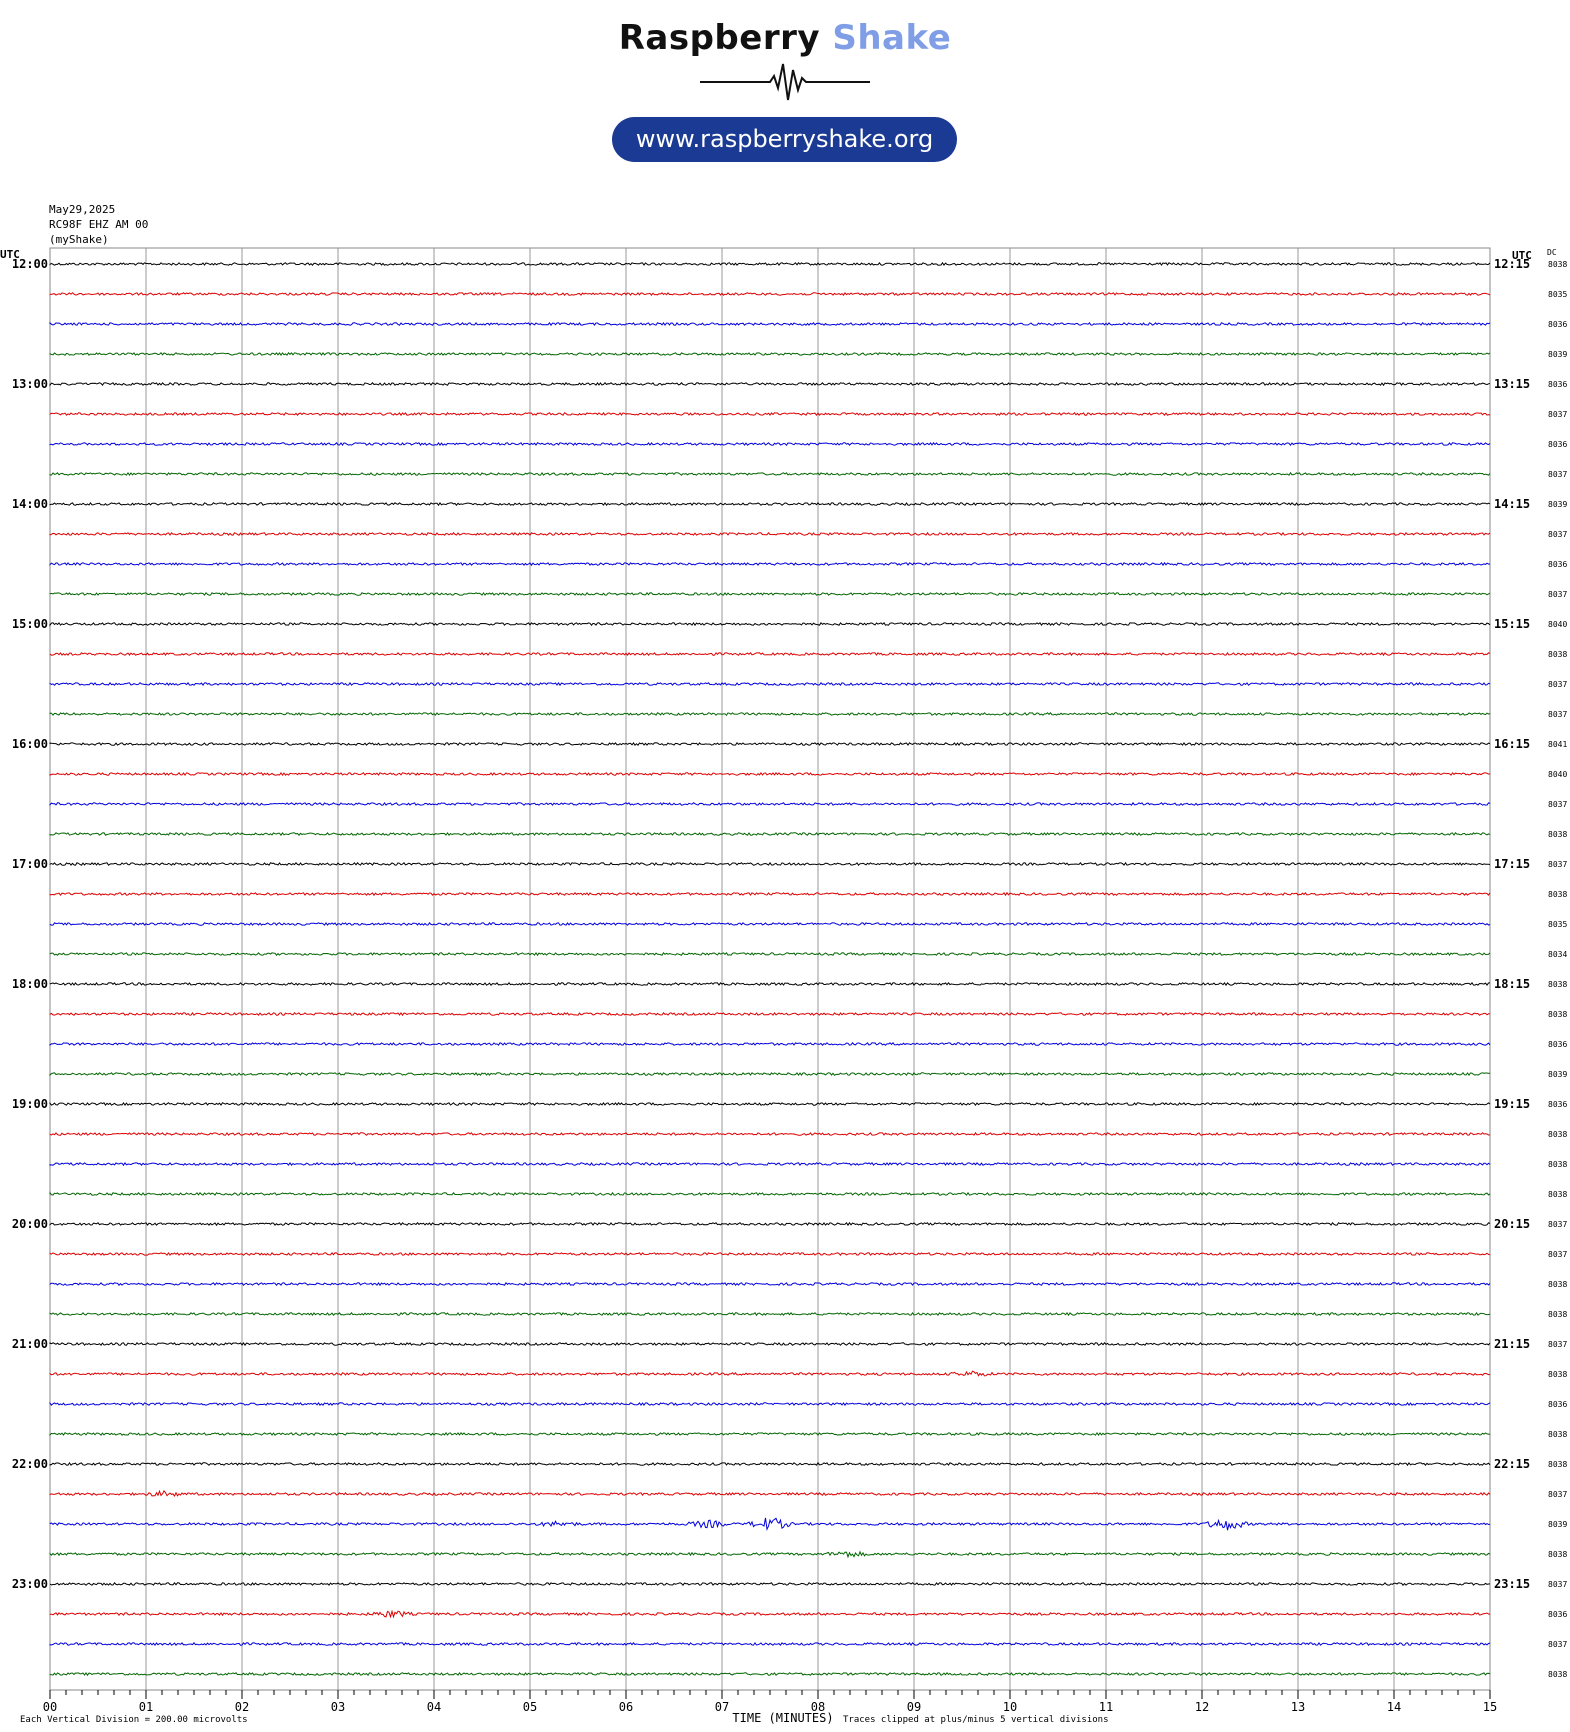  What do you see at coordinates (1512, 384) in the screenshot?
I see `hour-label-right: 13:15` at bounding box center [1512, 384].